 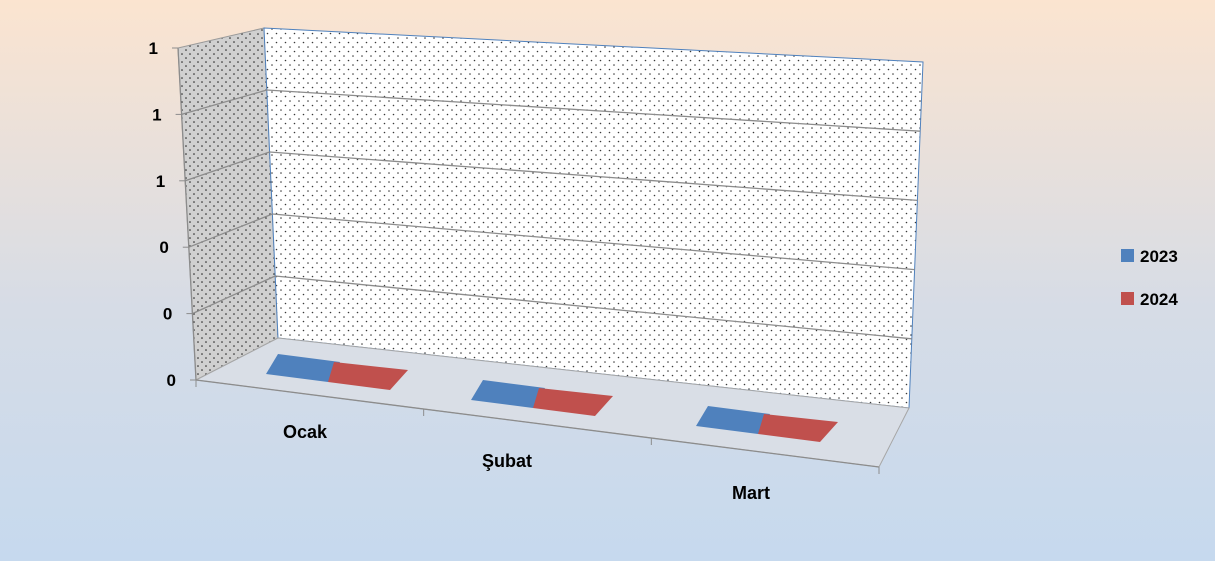 I want to click on bar-2023-Ocak, so click(x=303, y=368).